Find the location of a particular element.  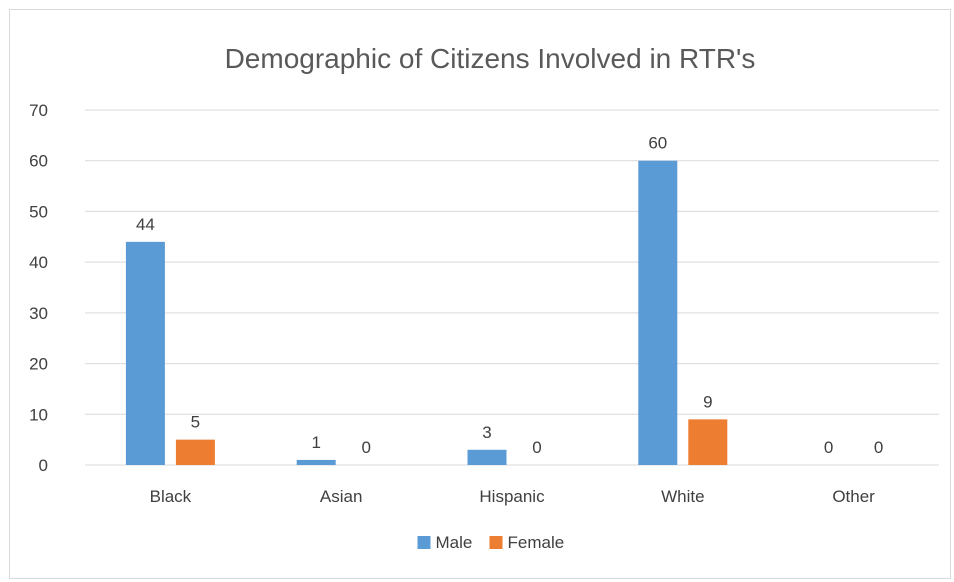

bar-male-black is located at coordinates (145, 353).